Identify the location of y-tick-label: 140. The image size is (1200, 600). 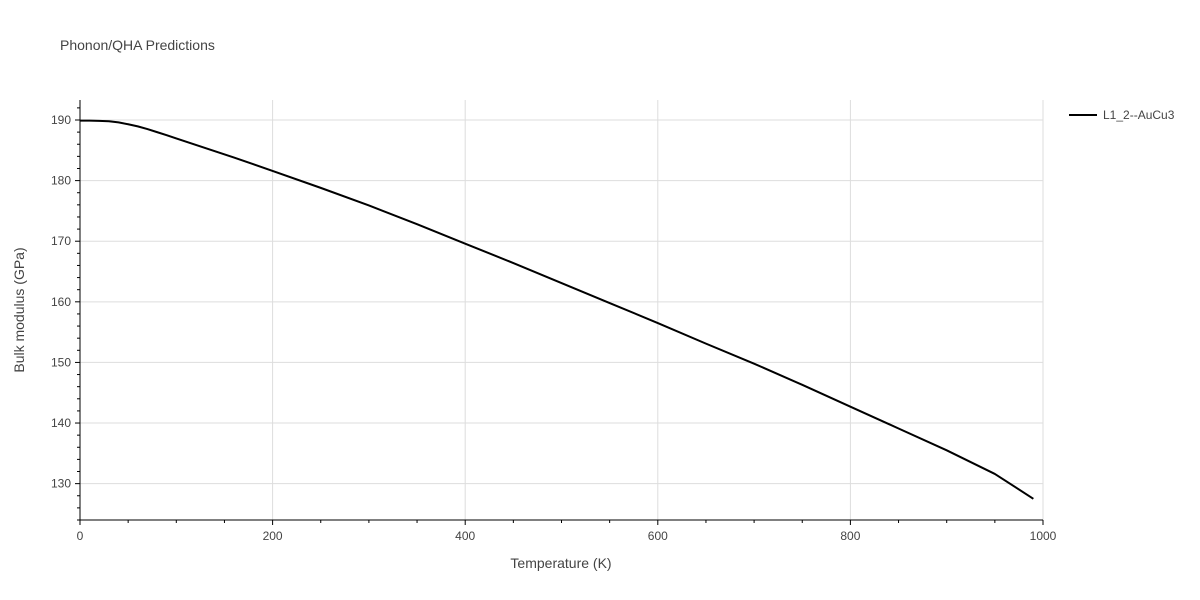
(61, 423).